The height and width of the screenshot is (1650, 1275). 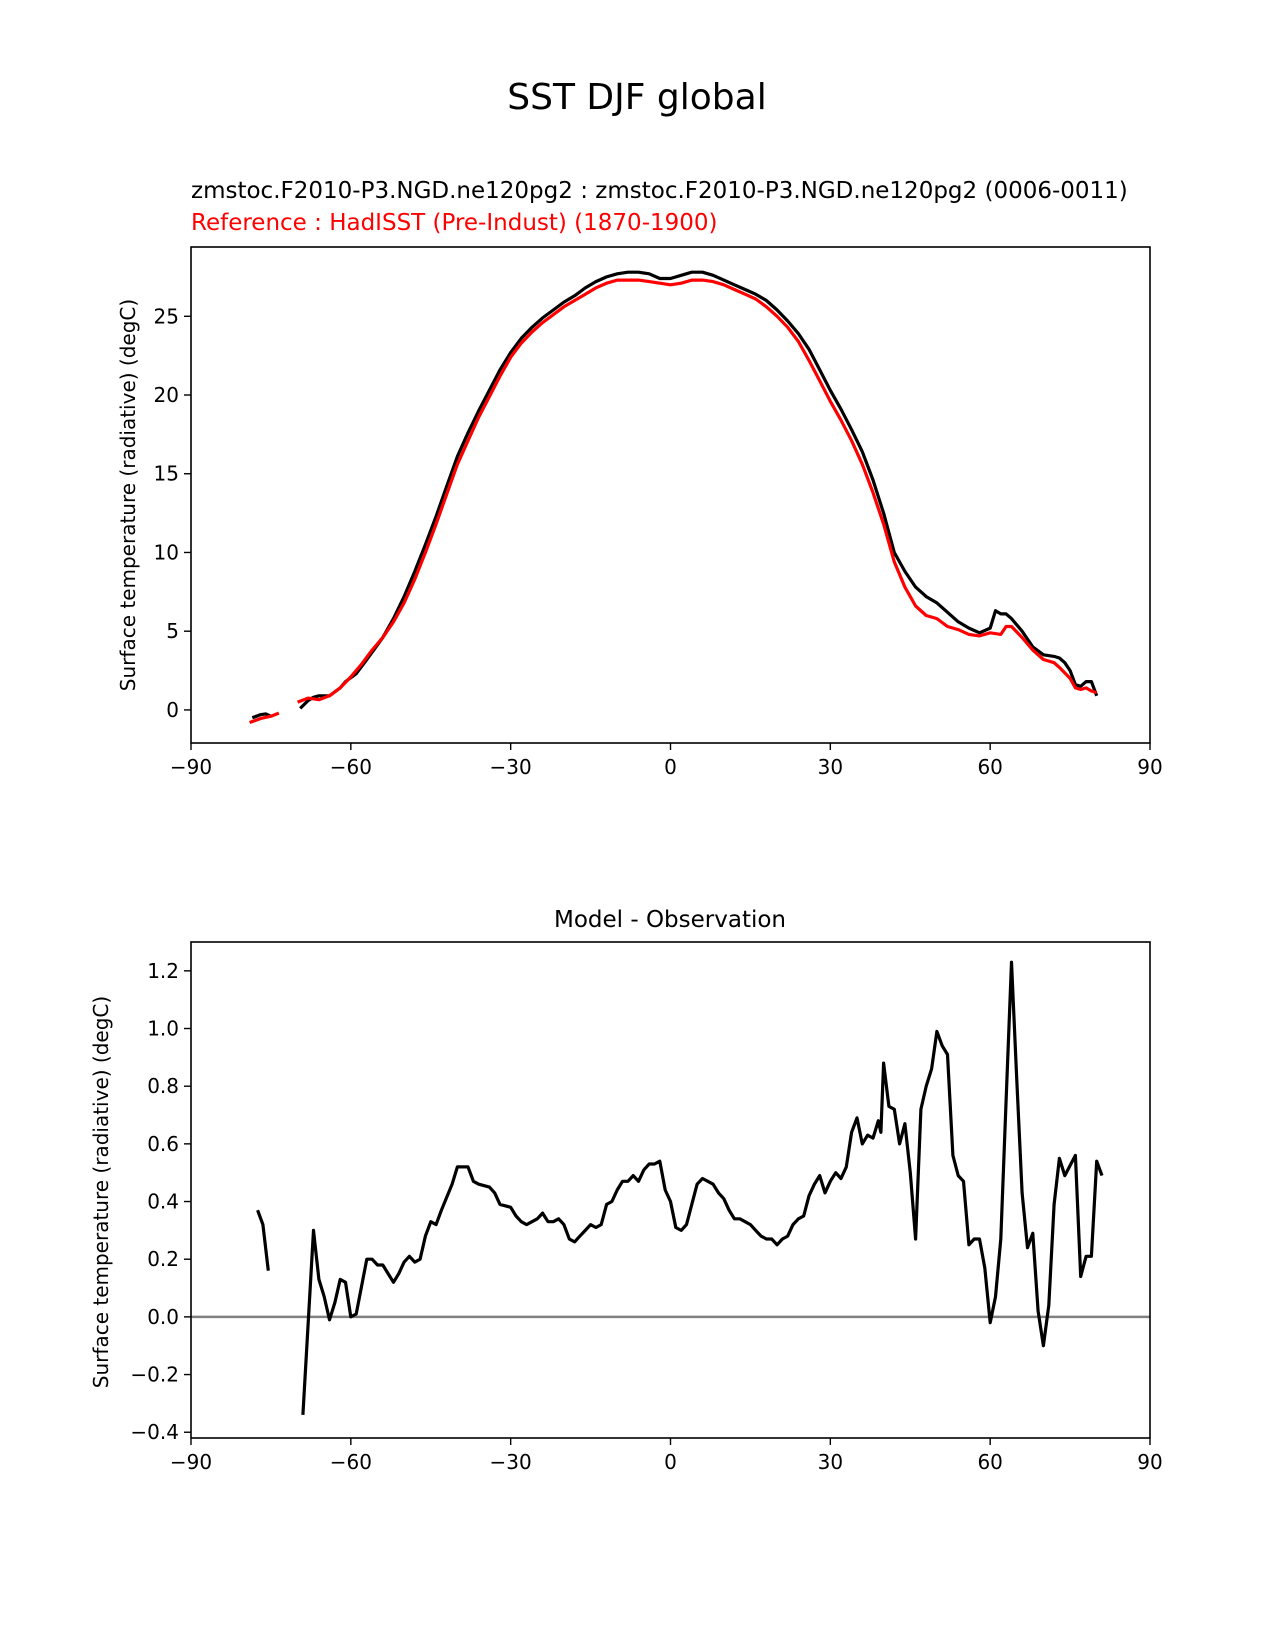 What do you see at coordinates (989, 1462) in the screenshot?
I see `bottom-x-tick-label: 60` at bounding box center [989, 1462].